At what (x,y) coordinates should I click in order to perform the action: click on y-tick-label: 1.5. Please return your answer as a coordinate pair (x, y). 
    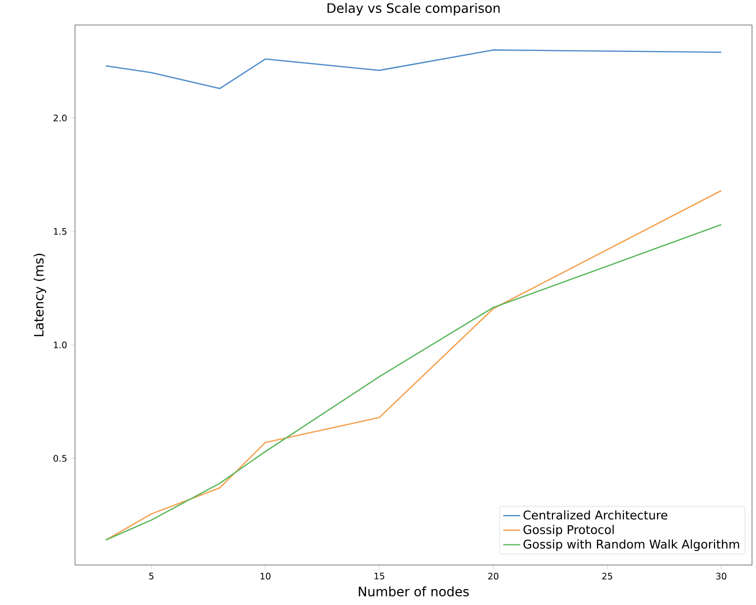
    Looking at the image, I should click on (60, 231).